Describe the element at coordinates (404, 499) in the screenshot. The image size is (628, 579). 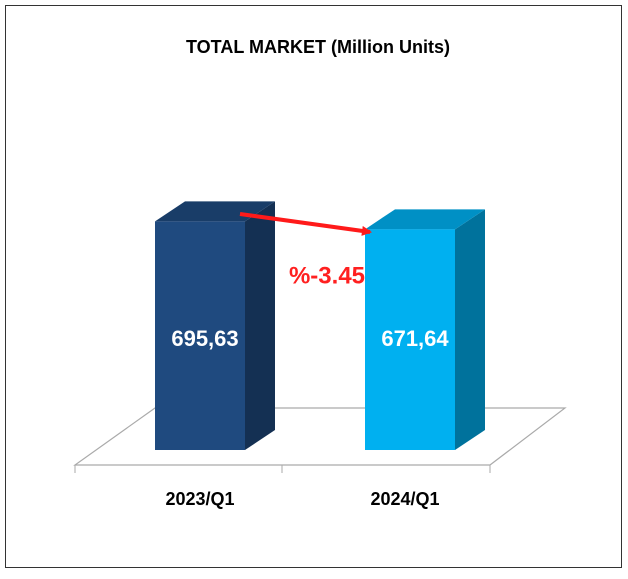
I see `x-tick-label: 2024/Q1` at that location.